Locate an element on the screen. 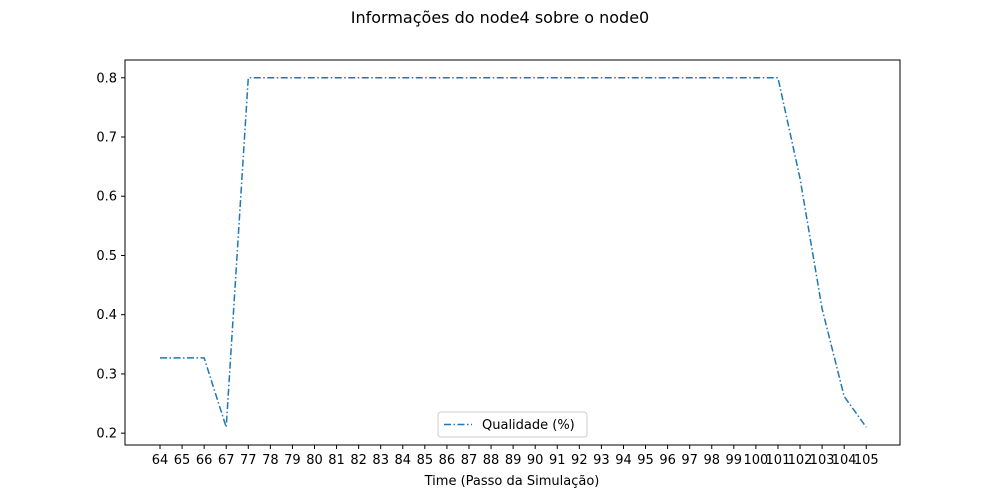 The image size is (1000, 500). x-tick-label: 80 is located at coordinates (314, 460).